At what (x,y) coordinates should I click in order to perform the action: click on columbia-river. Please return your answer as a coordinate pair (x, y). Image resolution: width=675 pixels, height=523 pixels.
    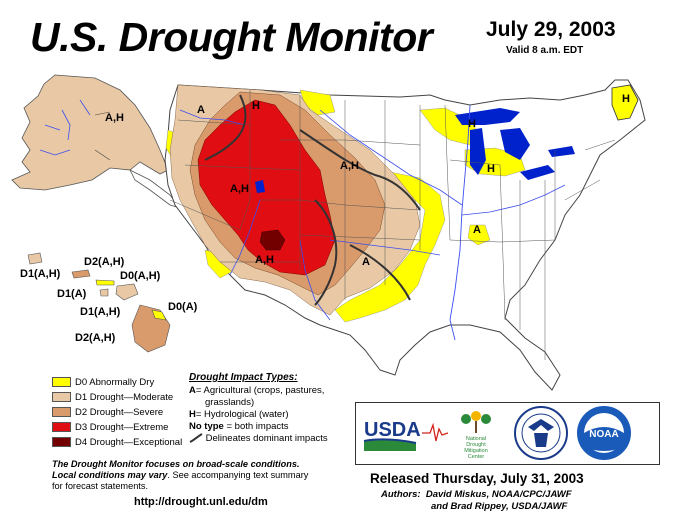
    Looking at the image, I should click on (212, 117).